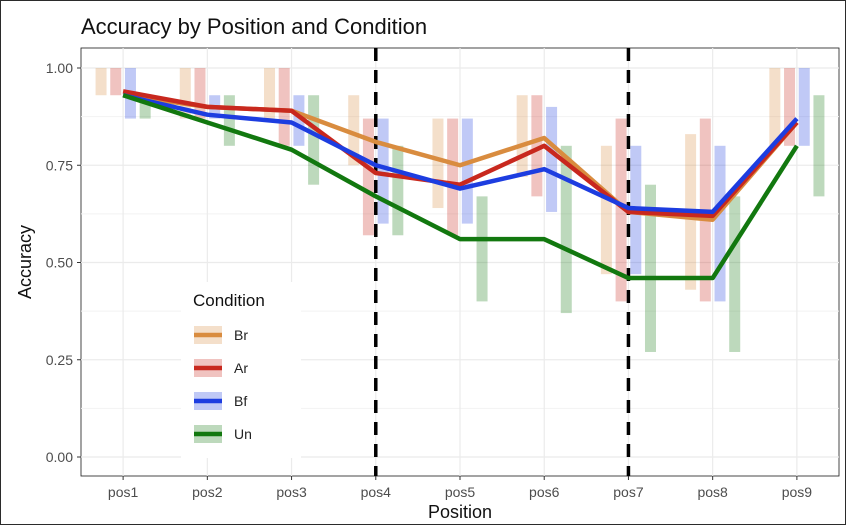  I want to click on chart-title: Accuracy by Position and Condition, so click(254, 26).